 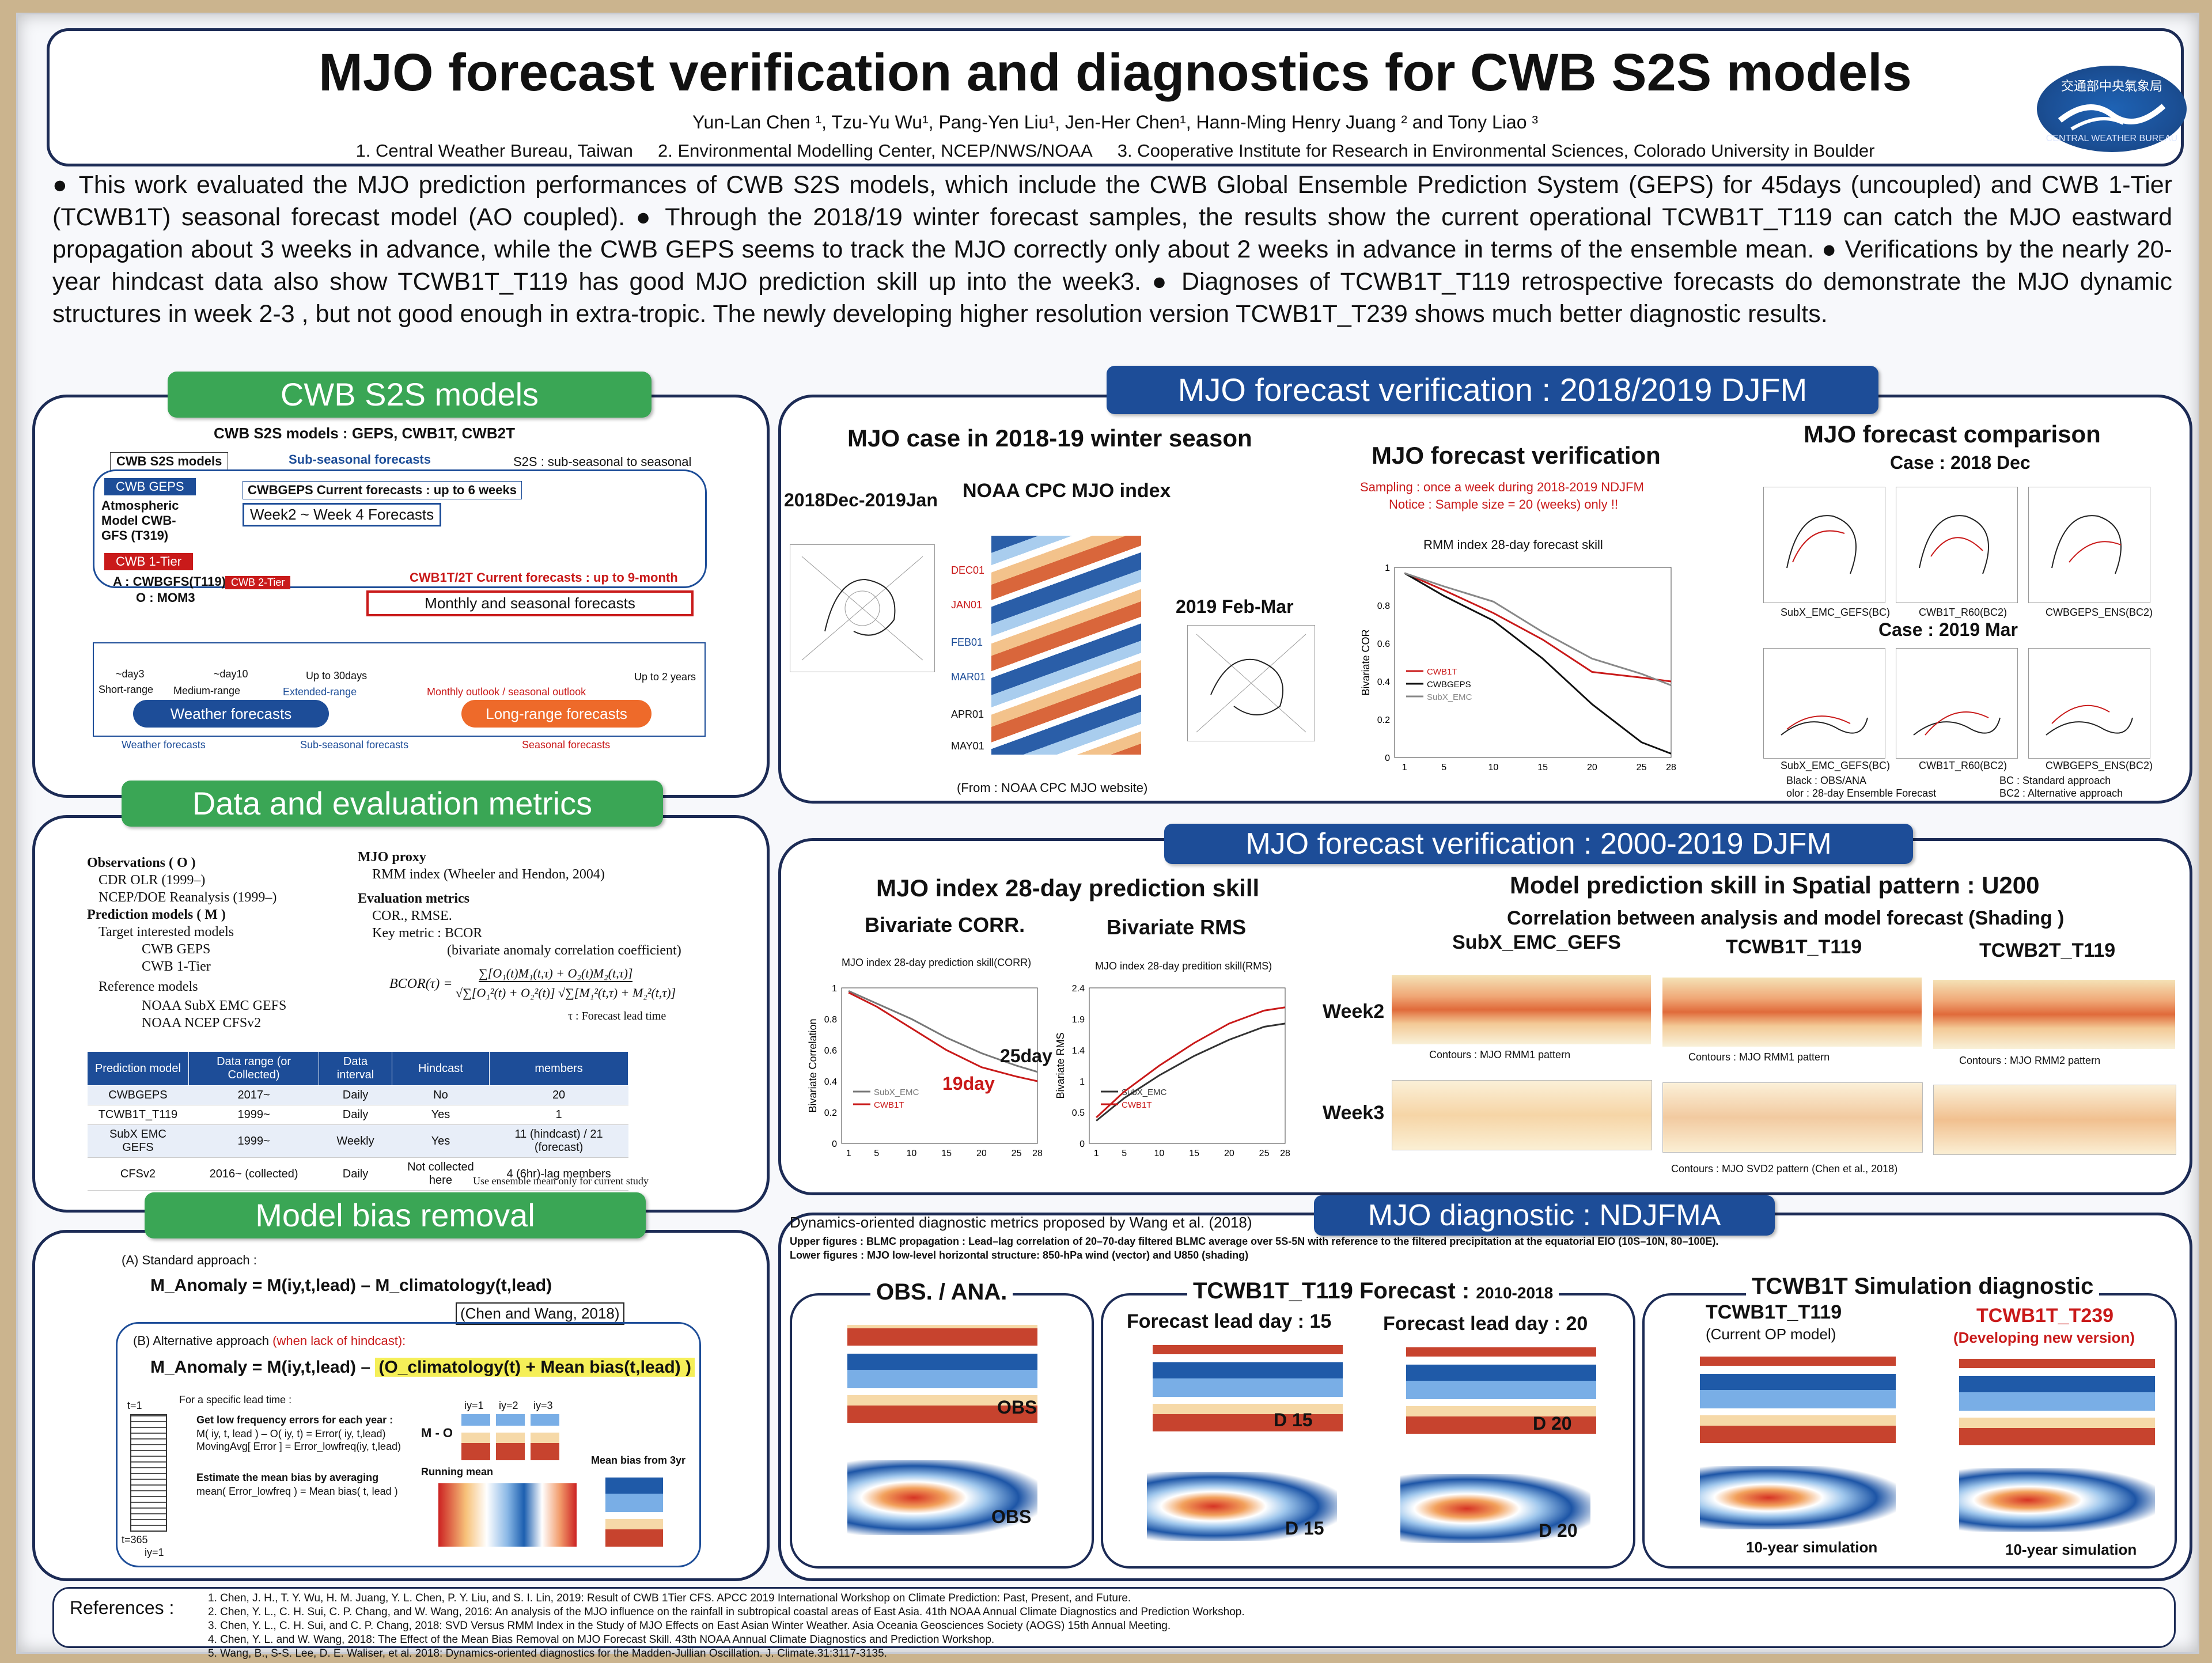 I want to click on table-cell: 4 (6hr)-lag members, so click(x=558, y=1174).